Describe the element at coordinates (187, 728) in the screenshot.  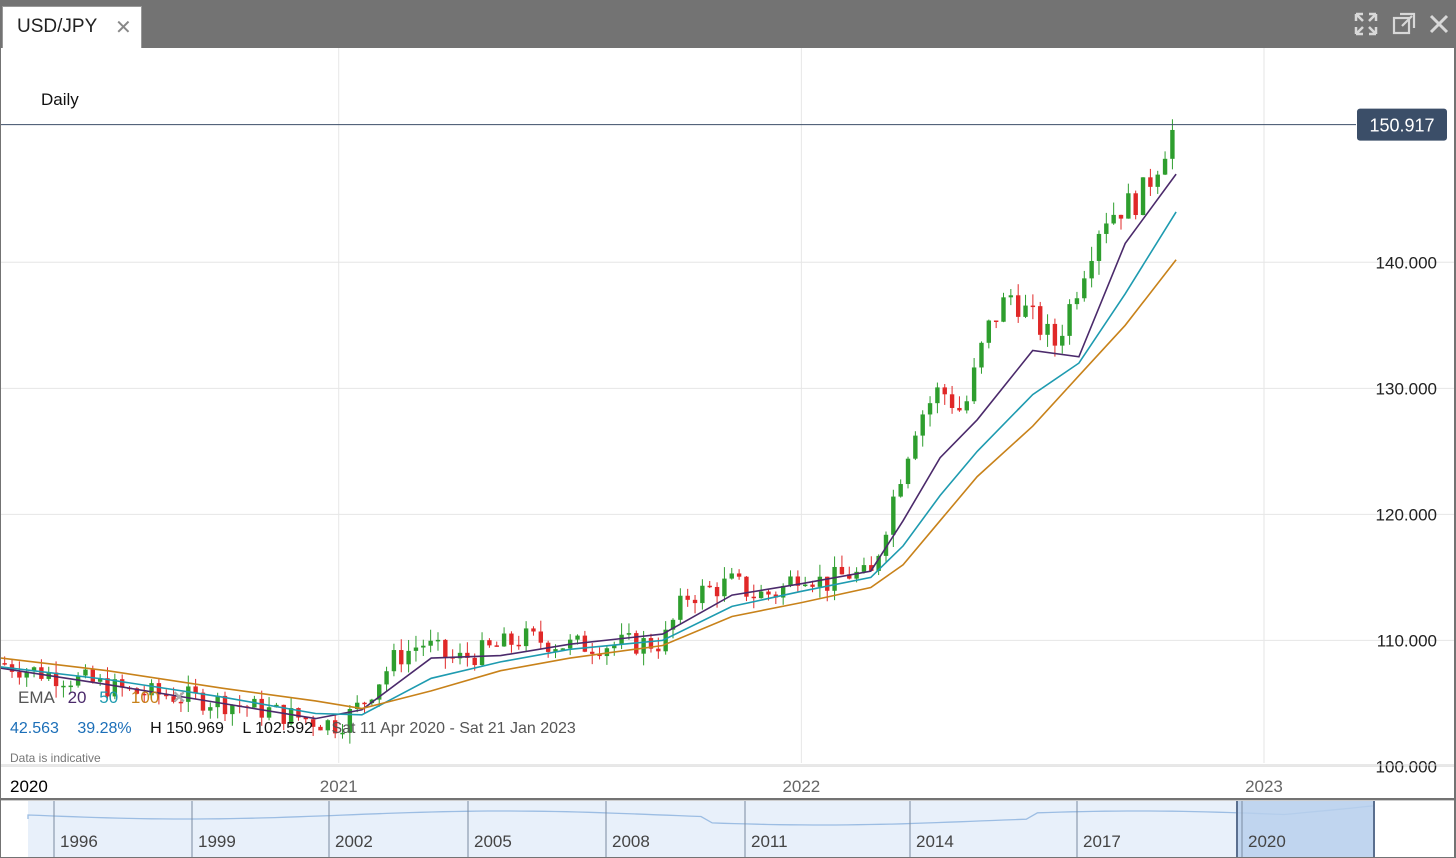
I see `high-value: H 150.969` at that location.